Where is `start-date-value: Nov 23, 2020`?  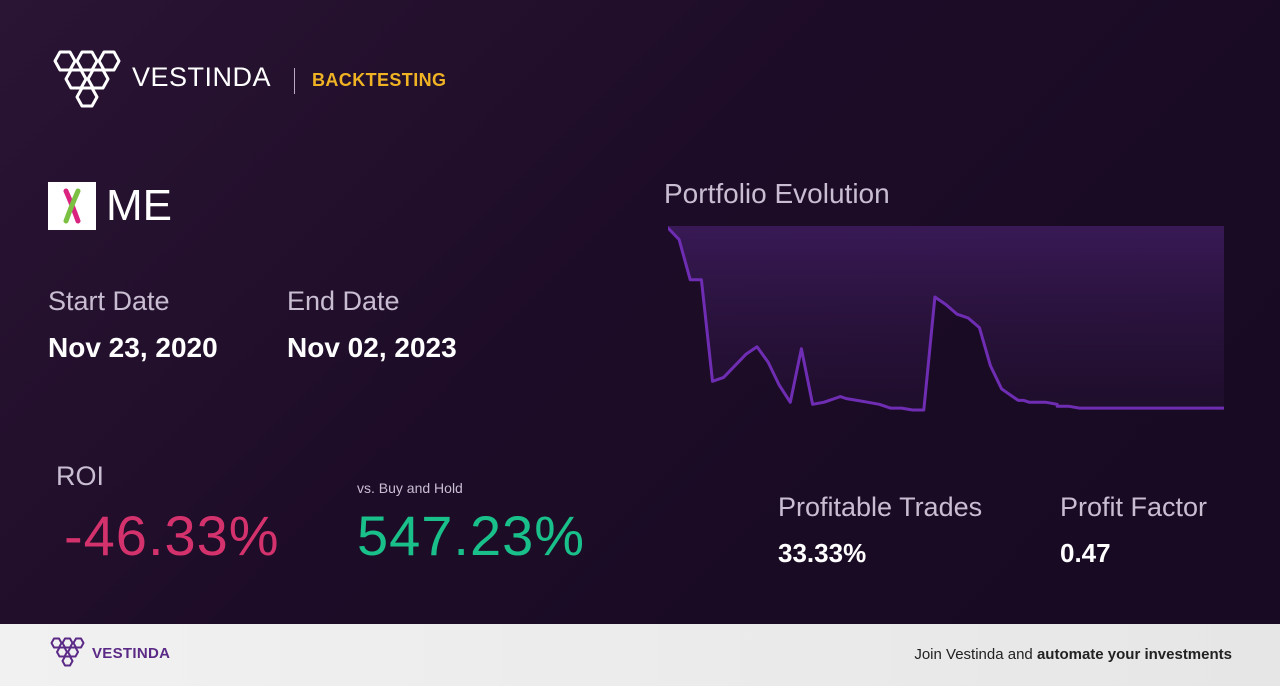
start-date-value: Nov 23, 2020 is located at coordinates (133, 347).